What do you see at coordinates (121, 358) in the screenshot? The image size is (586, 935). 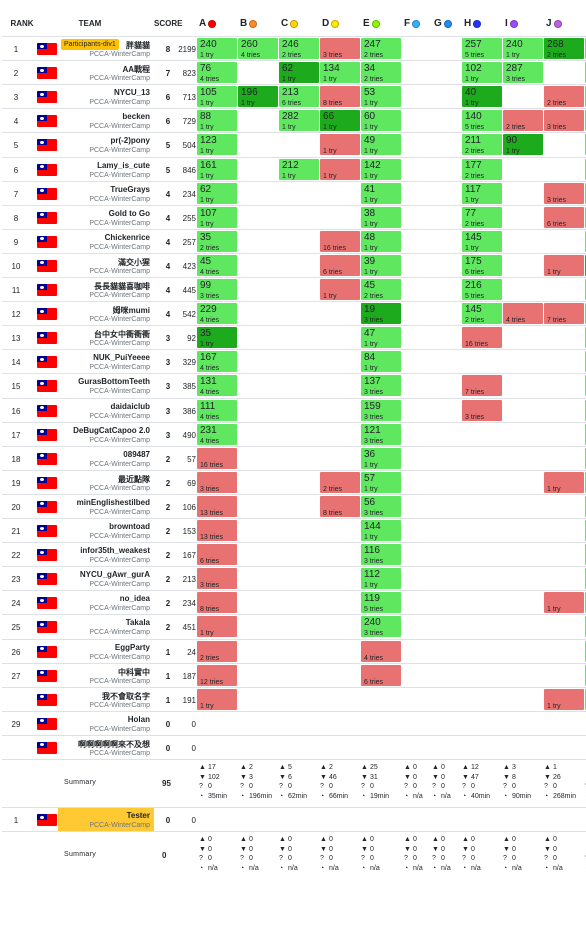 I see `team-name: NUK_PuiYeeee` at bounding box center [121, 358].